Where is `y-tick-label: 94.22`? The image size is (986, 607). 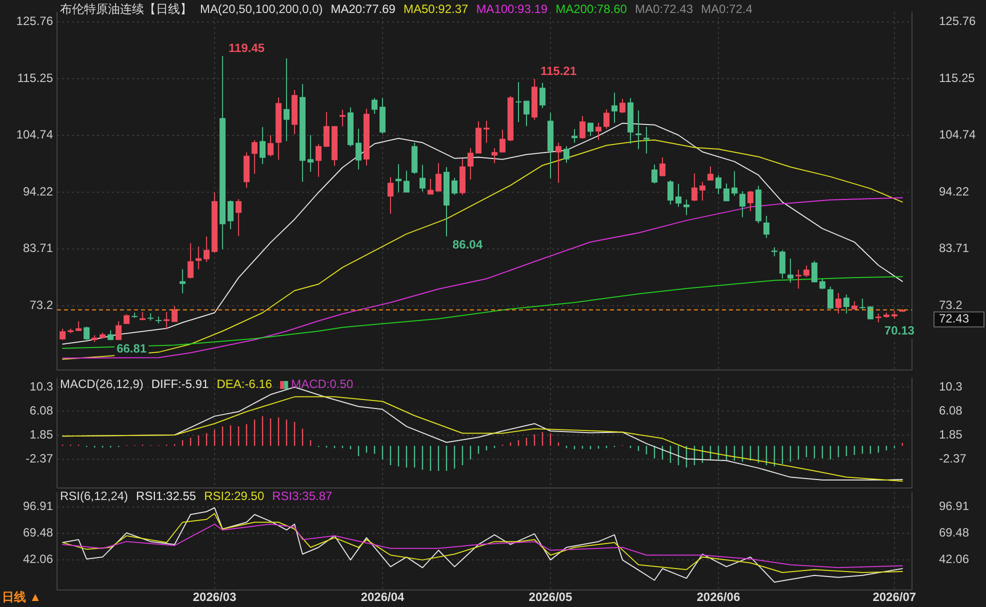 y-tick-label: 94.22 is located at coordinates (38, 191).